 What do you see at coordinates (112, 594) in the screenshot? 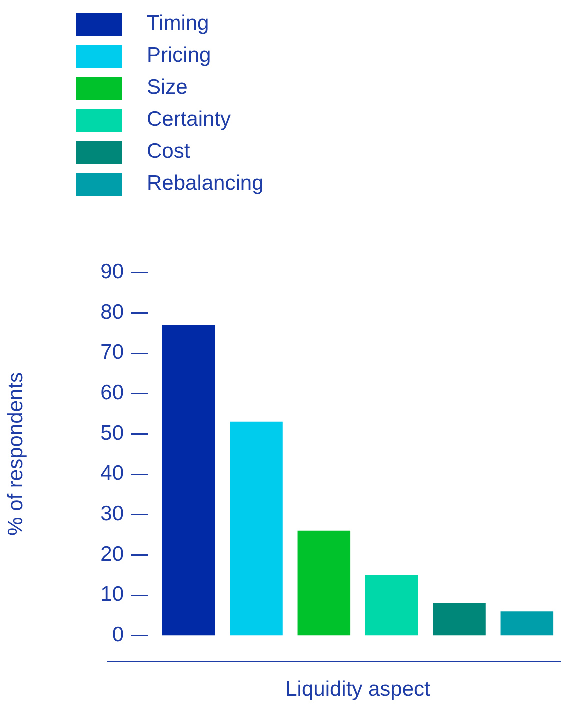
I see `y-tick-label: 10` at bounding box center [112, 594].